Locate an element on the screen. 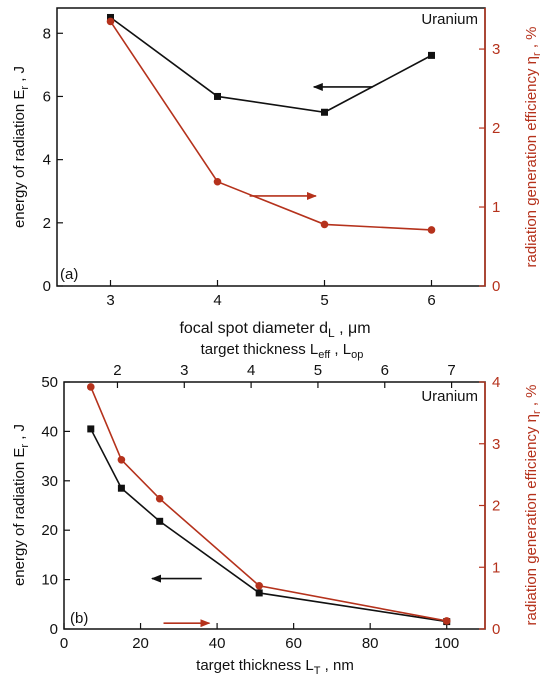 This screenshot has width=550, height=685. y-ticks-left-a: 0 2 4 6 8 is located at coordinates (53, 160).